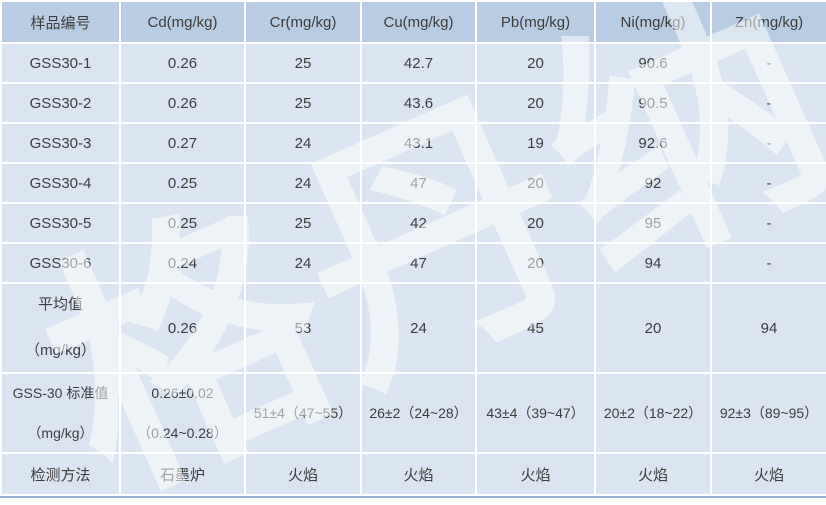 Image resolution: width=826 pixels, height=505 pixels. I want to click on average-label-line1: 平均值, so click(60, 304).